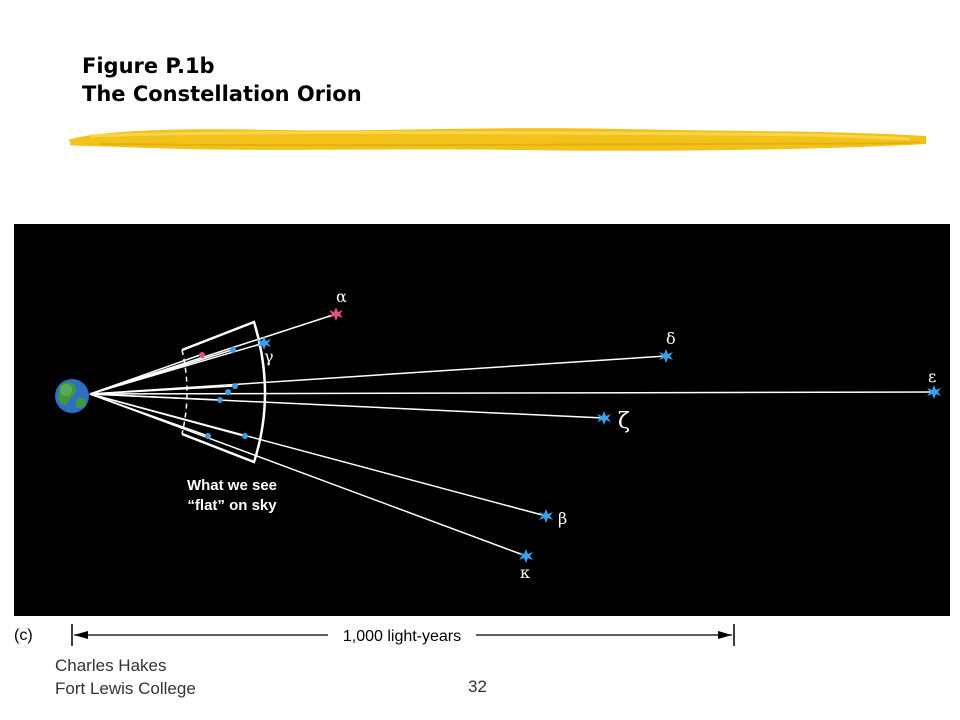 This screenshot has width=960, height=720. Describe the element at coordinates (525, 572) in the screenshot. I see `star-kappa-label: κ` at that location.